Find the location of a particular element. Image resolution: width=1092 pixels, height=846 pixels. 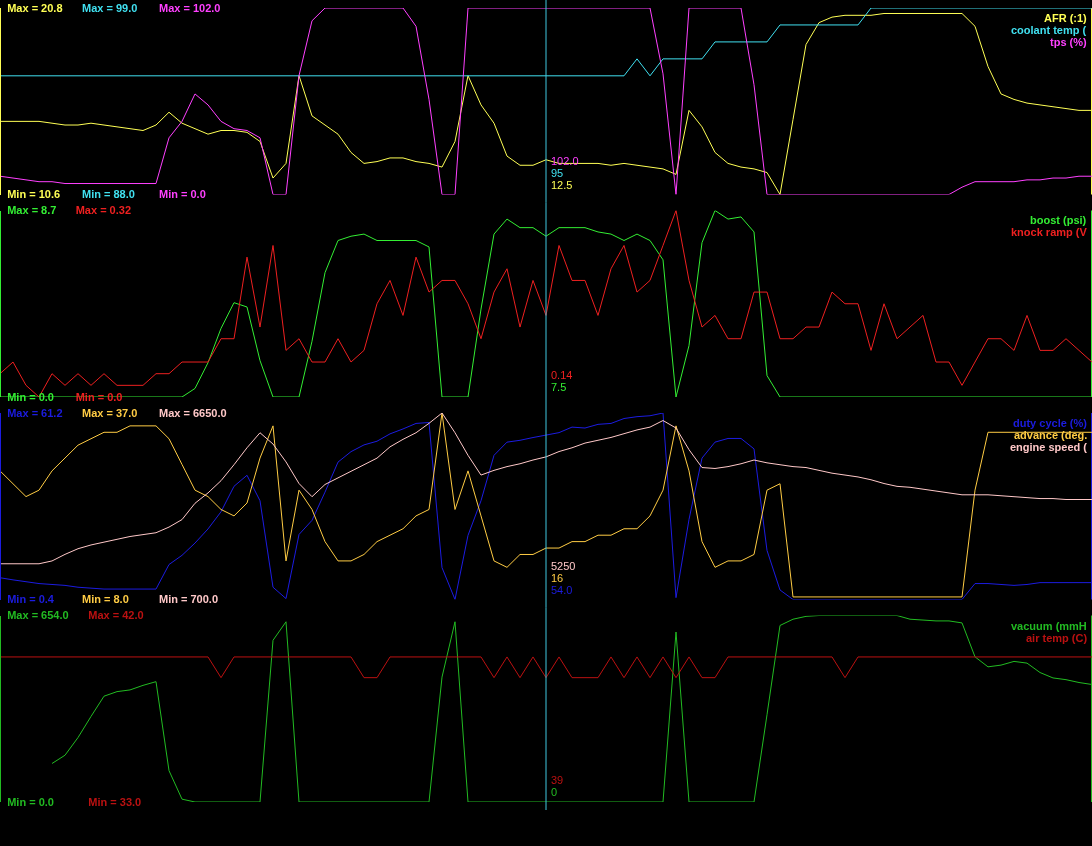

annotation: 0.14 is located at coordinates (562, 375).